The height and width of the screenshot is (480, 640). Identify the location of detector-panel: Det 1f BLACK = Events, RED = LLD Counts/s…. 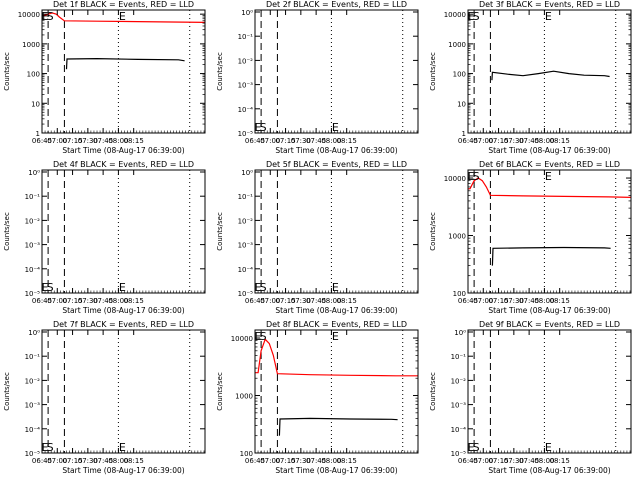
(104, 77).